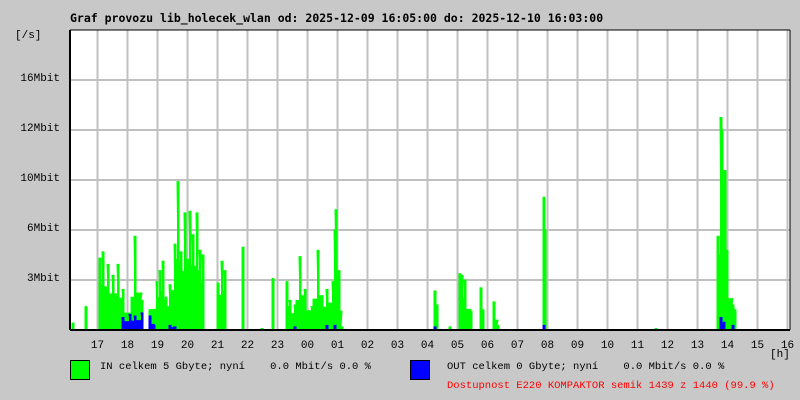 The height and width of the screenshot is (400, 800). What do you see at coordinates (577, 346) in the screenshot?
I see `x-tick-label: 09` at bounding box center [577, 346].